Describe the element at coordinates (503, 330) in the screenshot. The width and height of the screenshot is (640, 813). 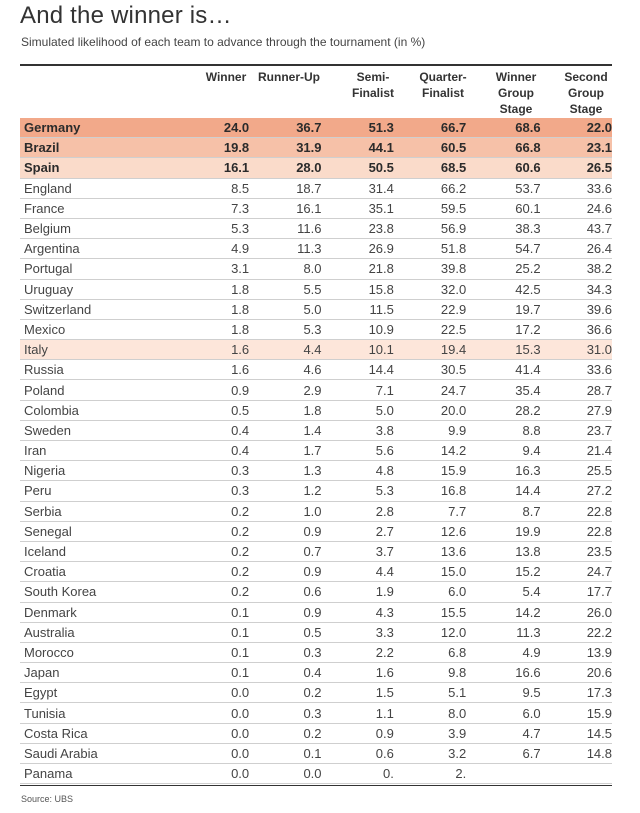
I see `value-cell: 17.2` at that location.